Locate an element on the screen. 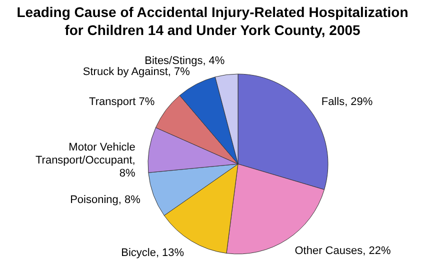  slice-label: Other Causes, 22% is located at coordinates (342, 251).